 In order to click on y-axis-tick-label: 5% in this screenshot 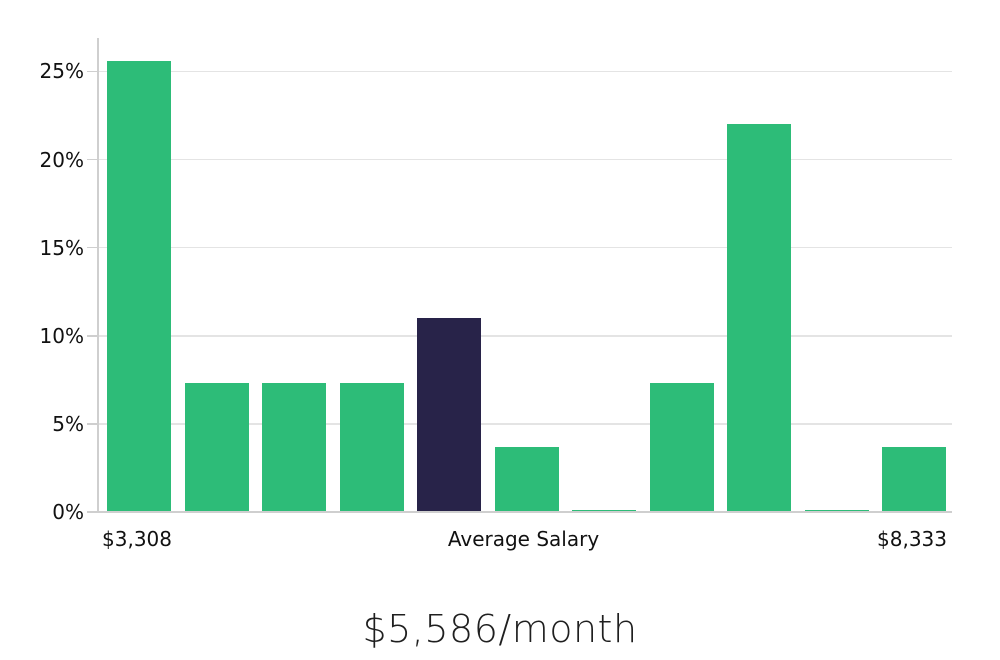, I will do `click(68, 423)`.